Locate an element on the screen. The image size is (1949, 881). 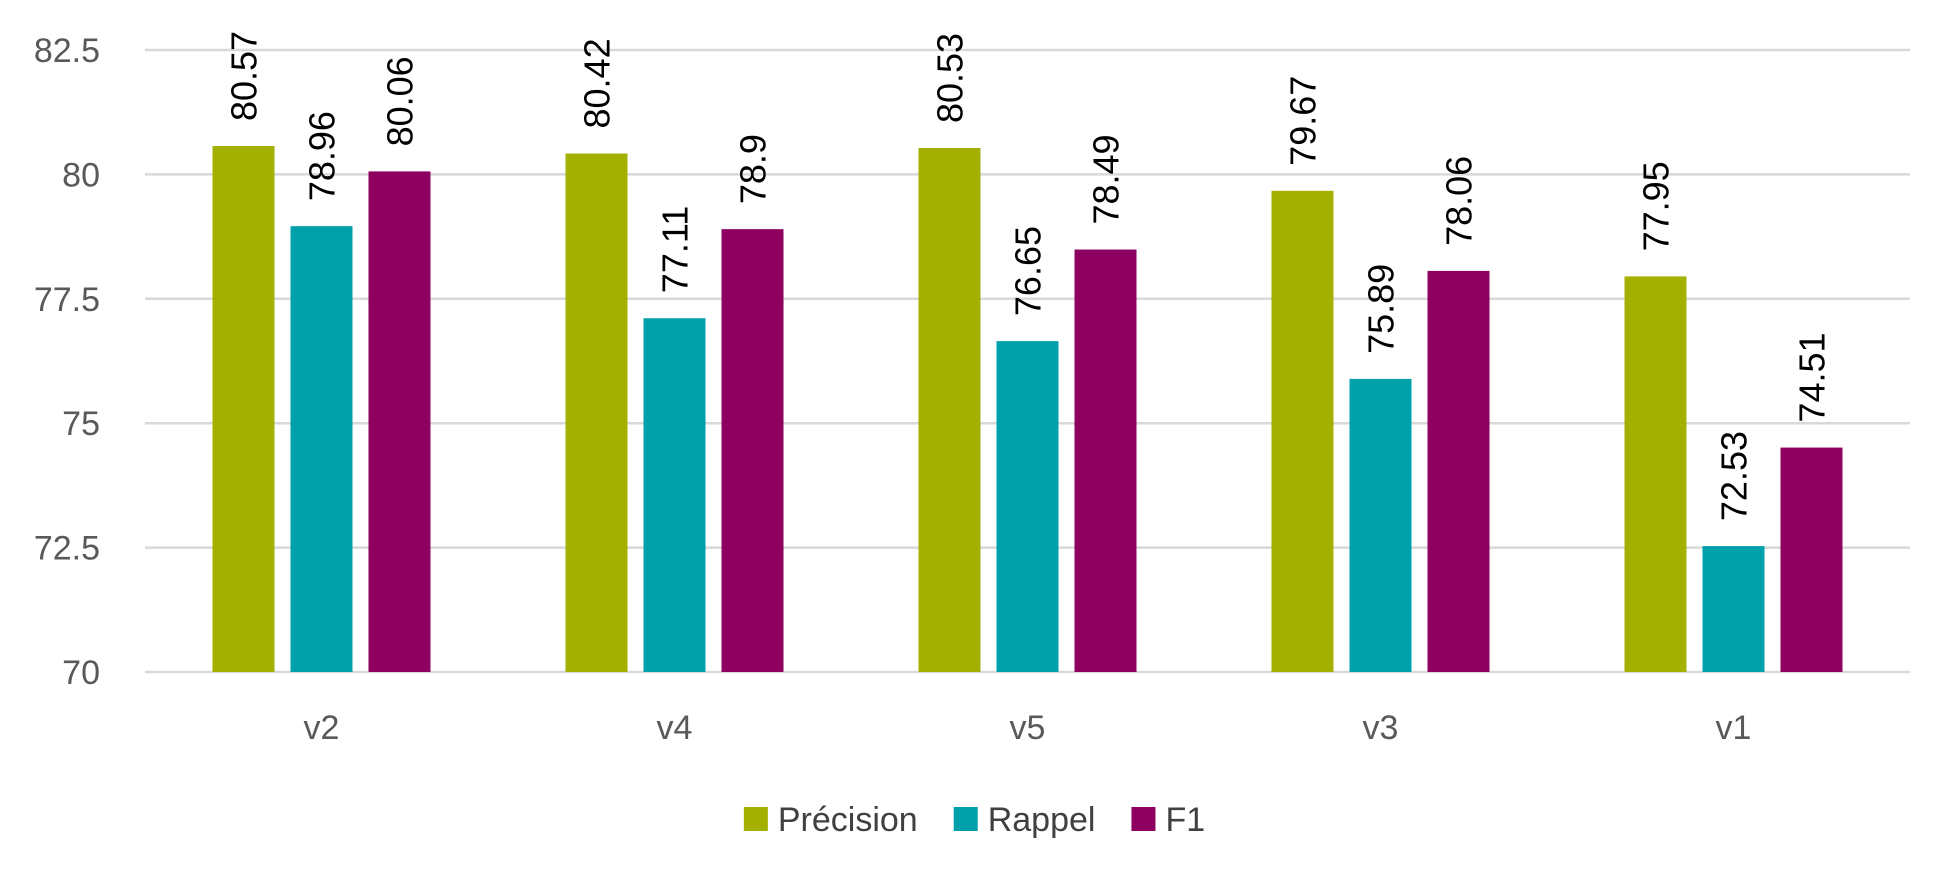
bar-rappel-v3 is located at coordinates (1380, 525).